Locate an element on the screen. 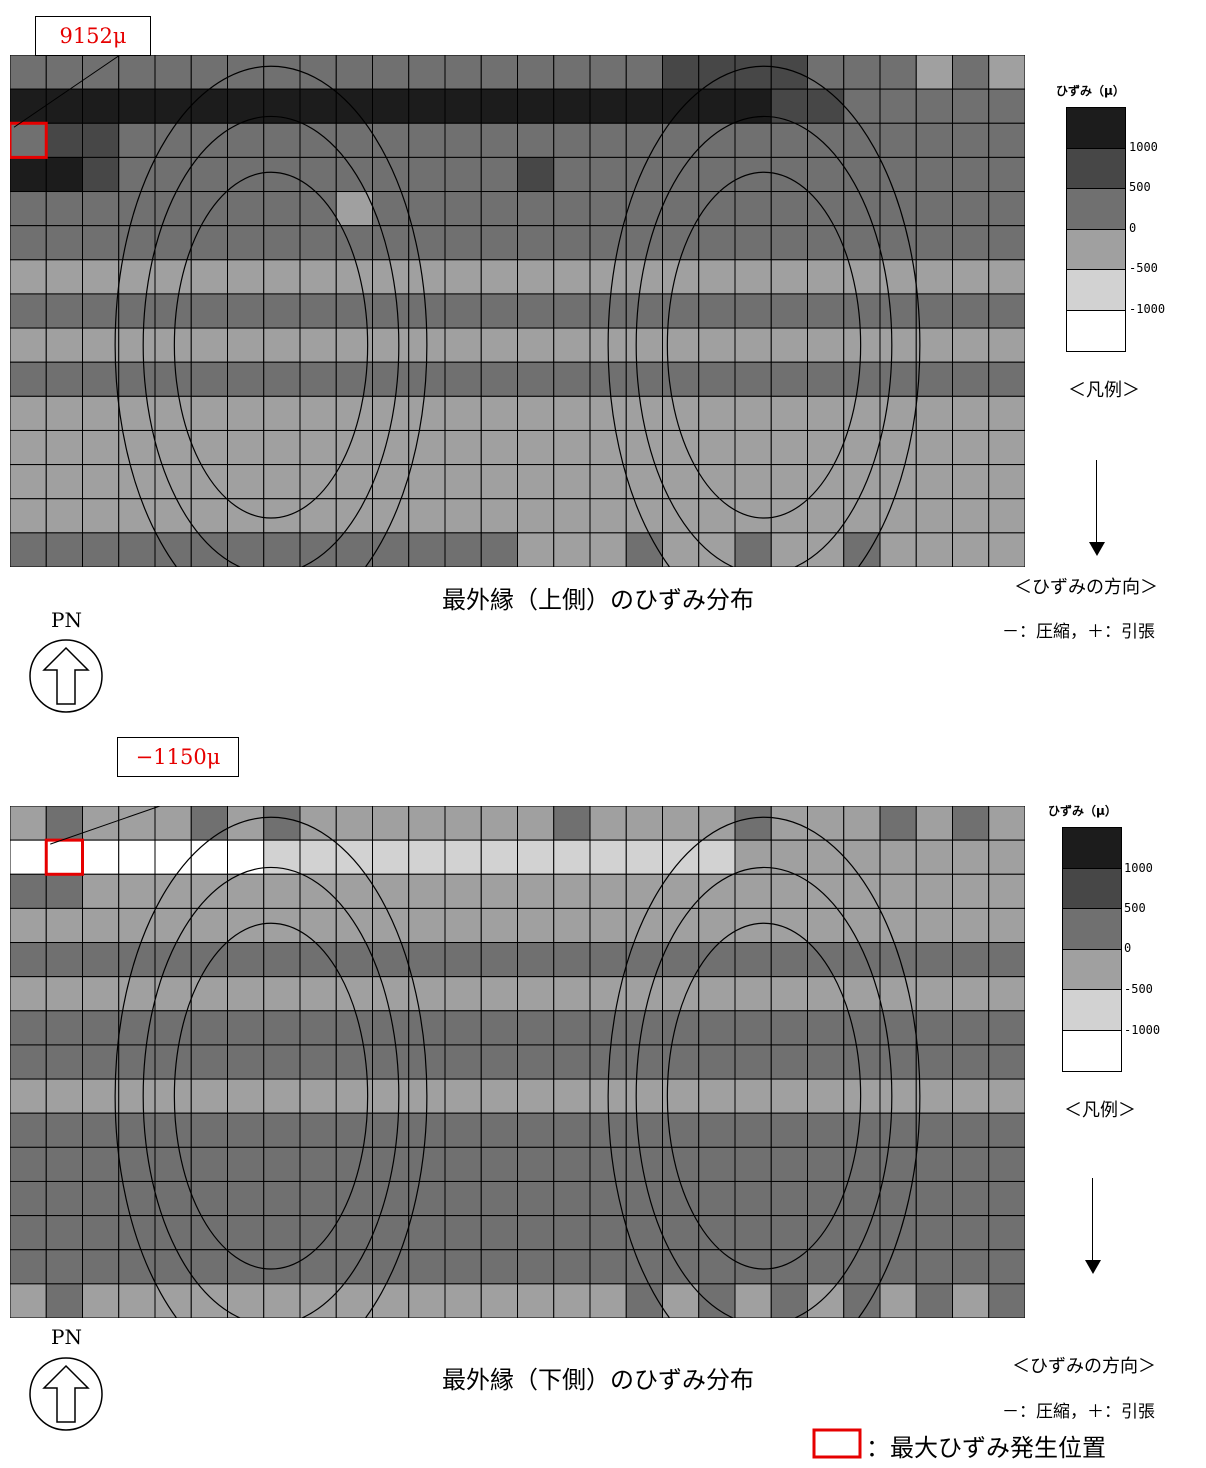  lower-sign-label: －：圧縮，＋：引張 is located at coordinates (1078, 1412).